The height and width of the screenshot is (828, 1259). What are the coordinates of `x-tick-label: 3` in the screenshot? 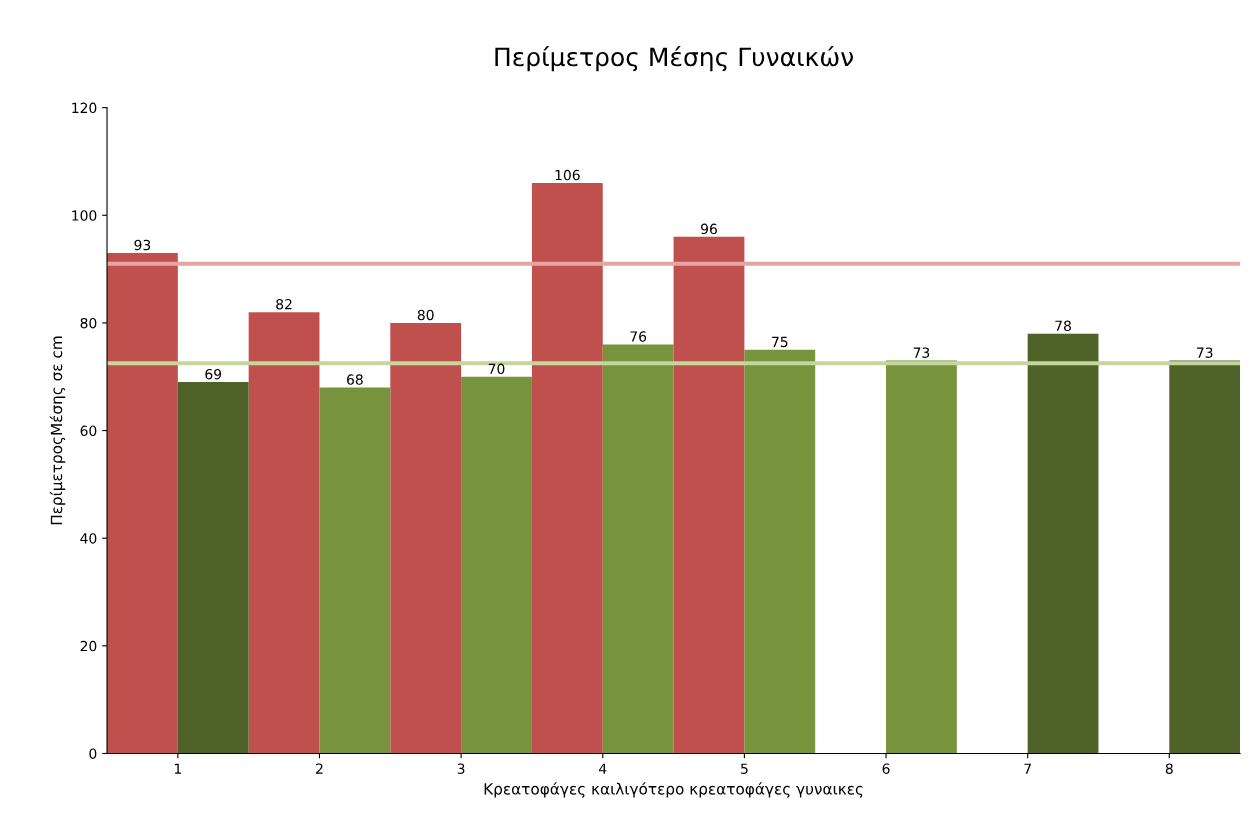 It's located at (461, 768).